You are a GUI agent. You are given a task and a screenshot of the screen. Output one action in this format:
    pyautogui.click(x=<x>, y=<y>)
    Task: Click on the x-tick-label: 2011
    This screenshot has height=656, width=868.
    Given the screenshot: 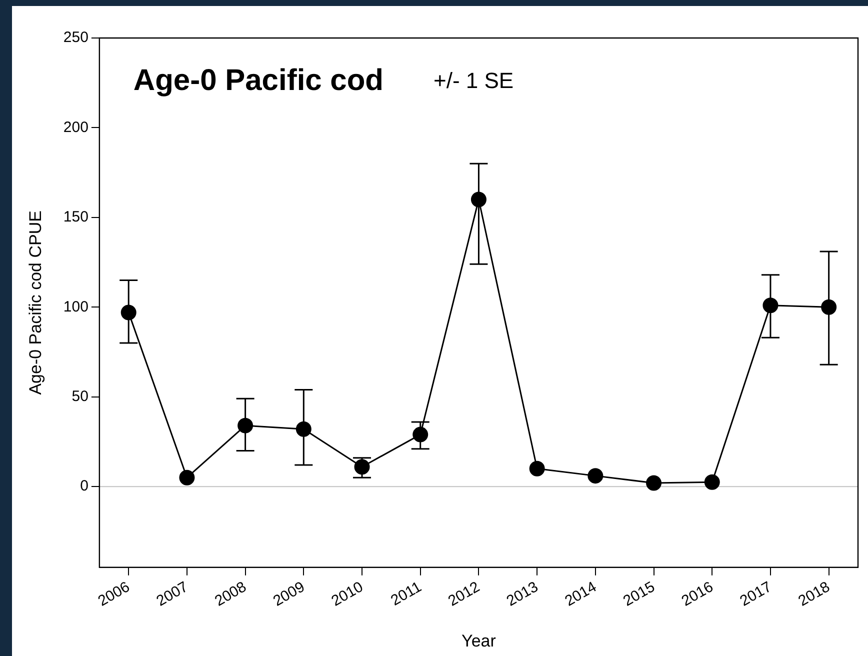 What is the action you would take?
    pyautogui.click(x=406, y=594)
    